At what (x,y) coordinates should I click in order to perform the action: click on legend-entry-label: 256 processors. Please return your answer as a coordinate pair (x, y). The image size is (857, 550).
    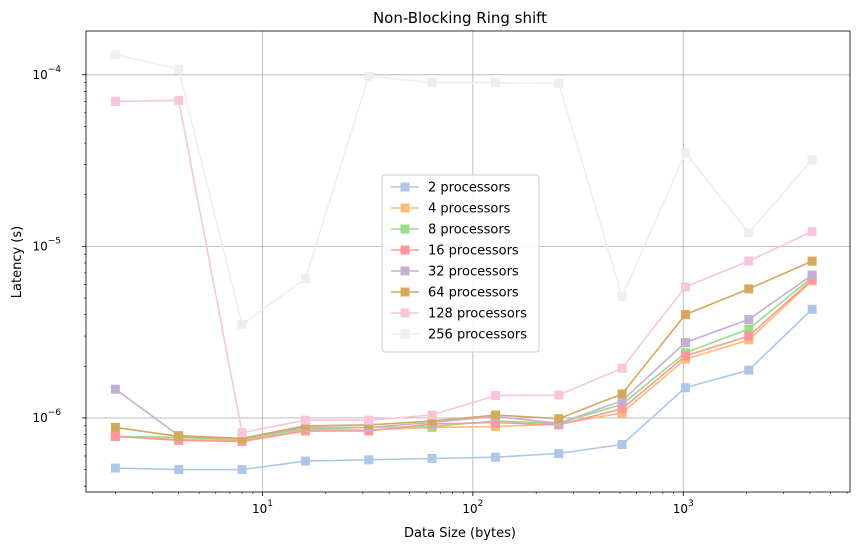
    Looking at the image, I should click on (477, 335).